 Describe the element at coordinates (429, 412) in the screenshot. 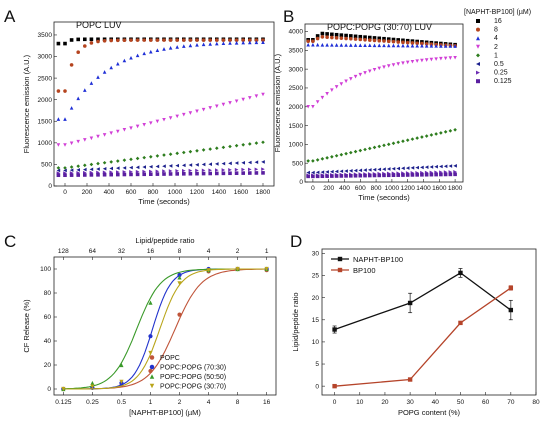

I see `x-axis-label: POPG content (%)` at that location.